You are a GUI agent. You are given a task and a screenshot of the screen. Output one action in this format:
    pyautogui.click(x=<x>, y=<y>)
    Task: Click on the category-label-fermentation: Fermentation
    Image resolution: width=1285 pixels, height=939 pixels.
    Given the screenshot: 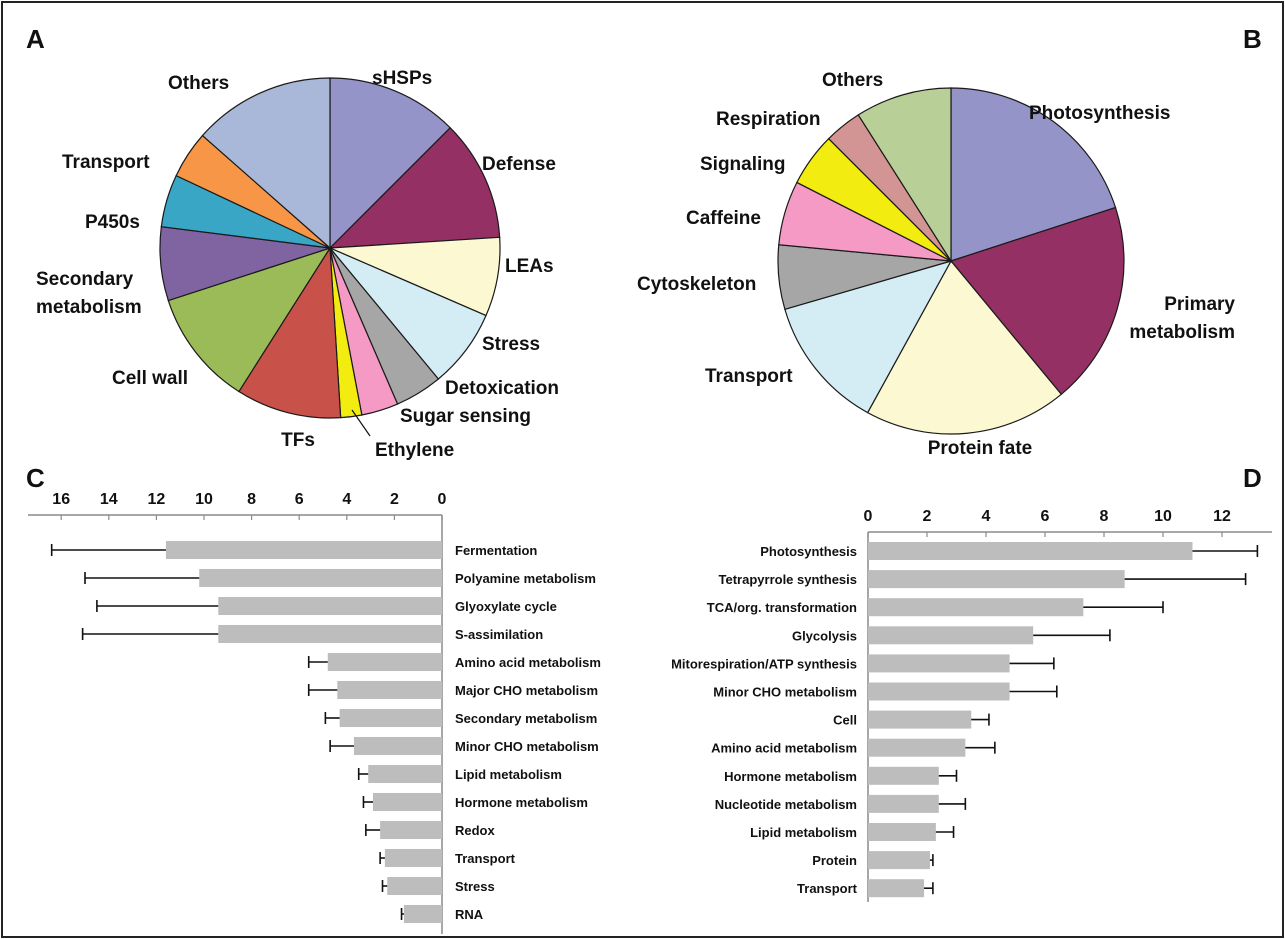 What is the action you would take?
    pyautogui.click(x=496, y=550)
    